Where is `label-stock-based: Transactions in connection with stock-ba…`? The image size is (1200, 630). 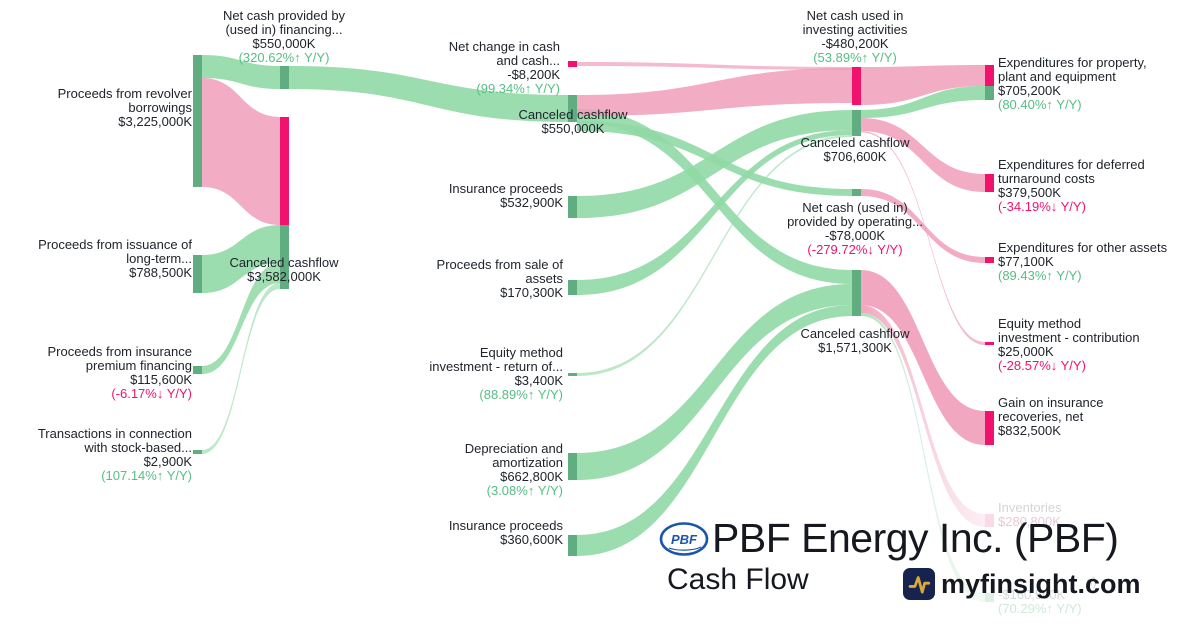 label-stock-based: Transactions in connection with stock-ba… is located at coordinates (114, 454).